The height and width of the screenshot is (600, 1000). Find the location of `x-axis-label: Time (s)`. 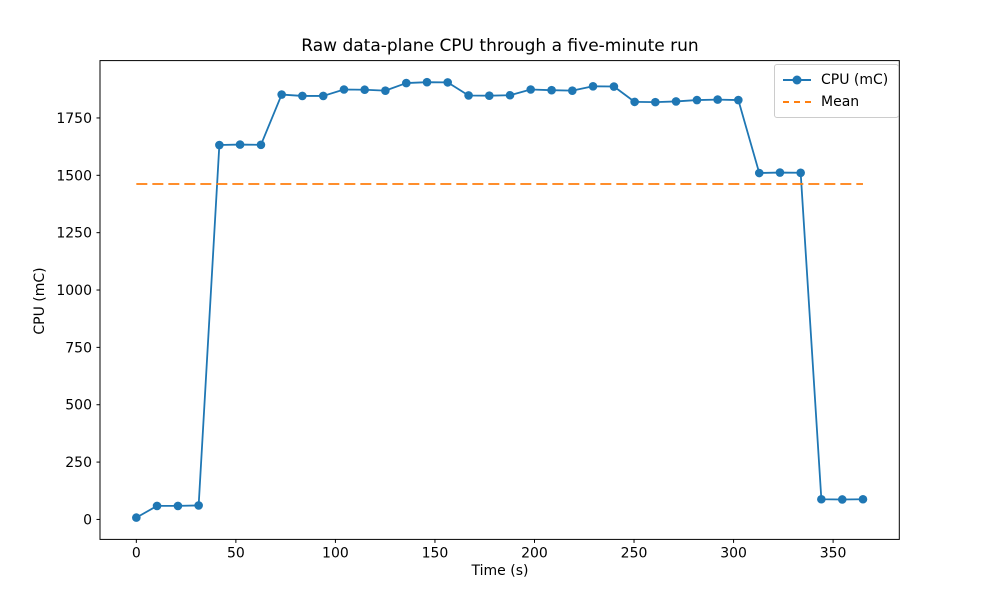

x-axis-label: Time (s) is located at coordinates (500, 571).